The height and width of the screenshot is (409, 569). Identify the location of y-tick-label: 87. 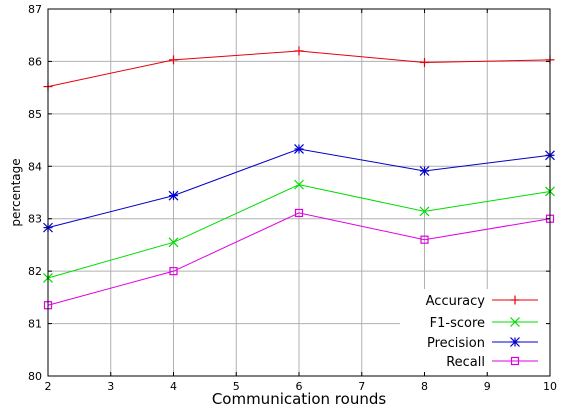
(35, 9).